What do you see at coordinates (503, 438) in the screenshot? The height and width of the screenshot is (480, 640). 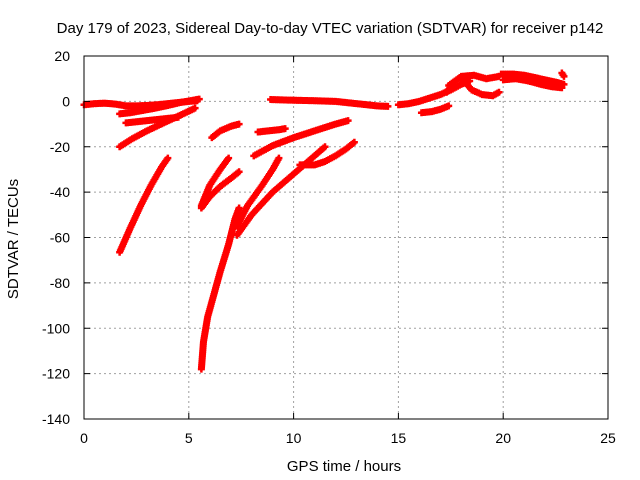 I see `x-tick-label: 20` at bounding box center [503, 438].